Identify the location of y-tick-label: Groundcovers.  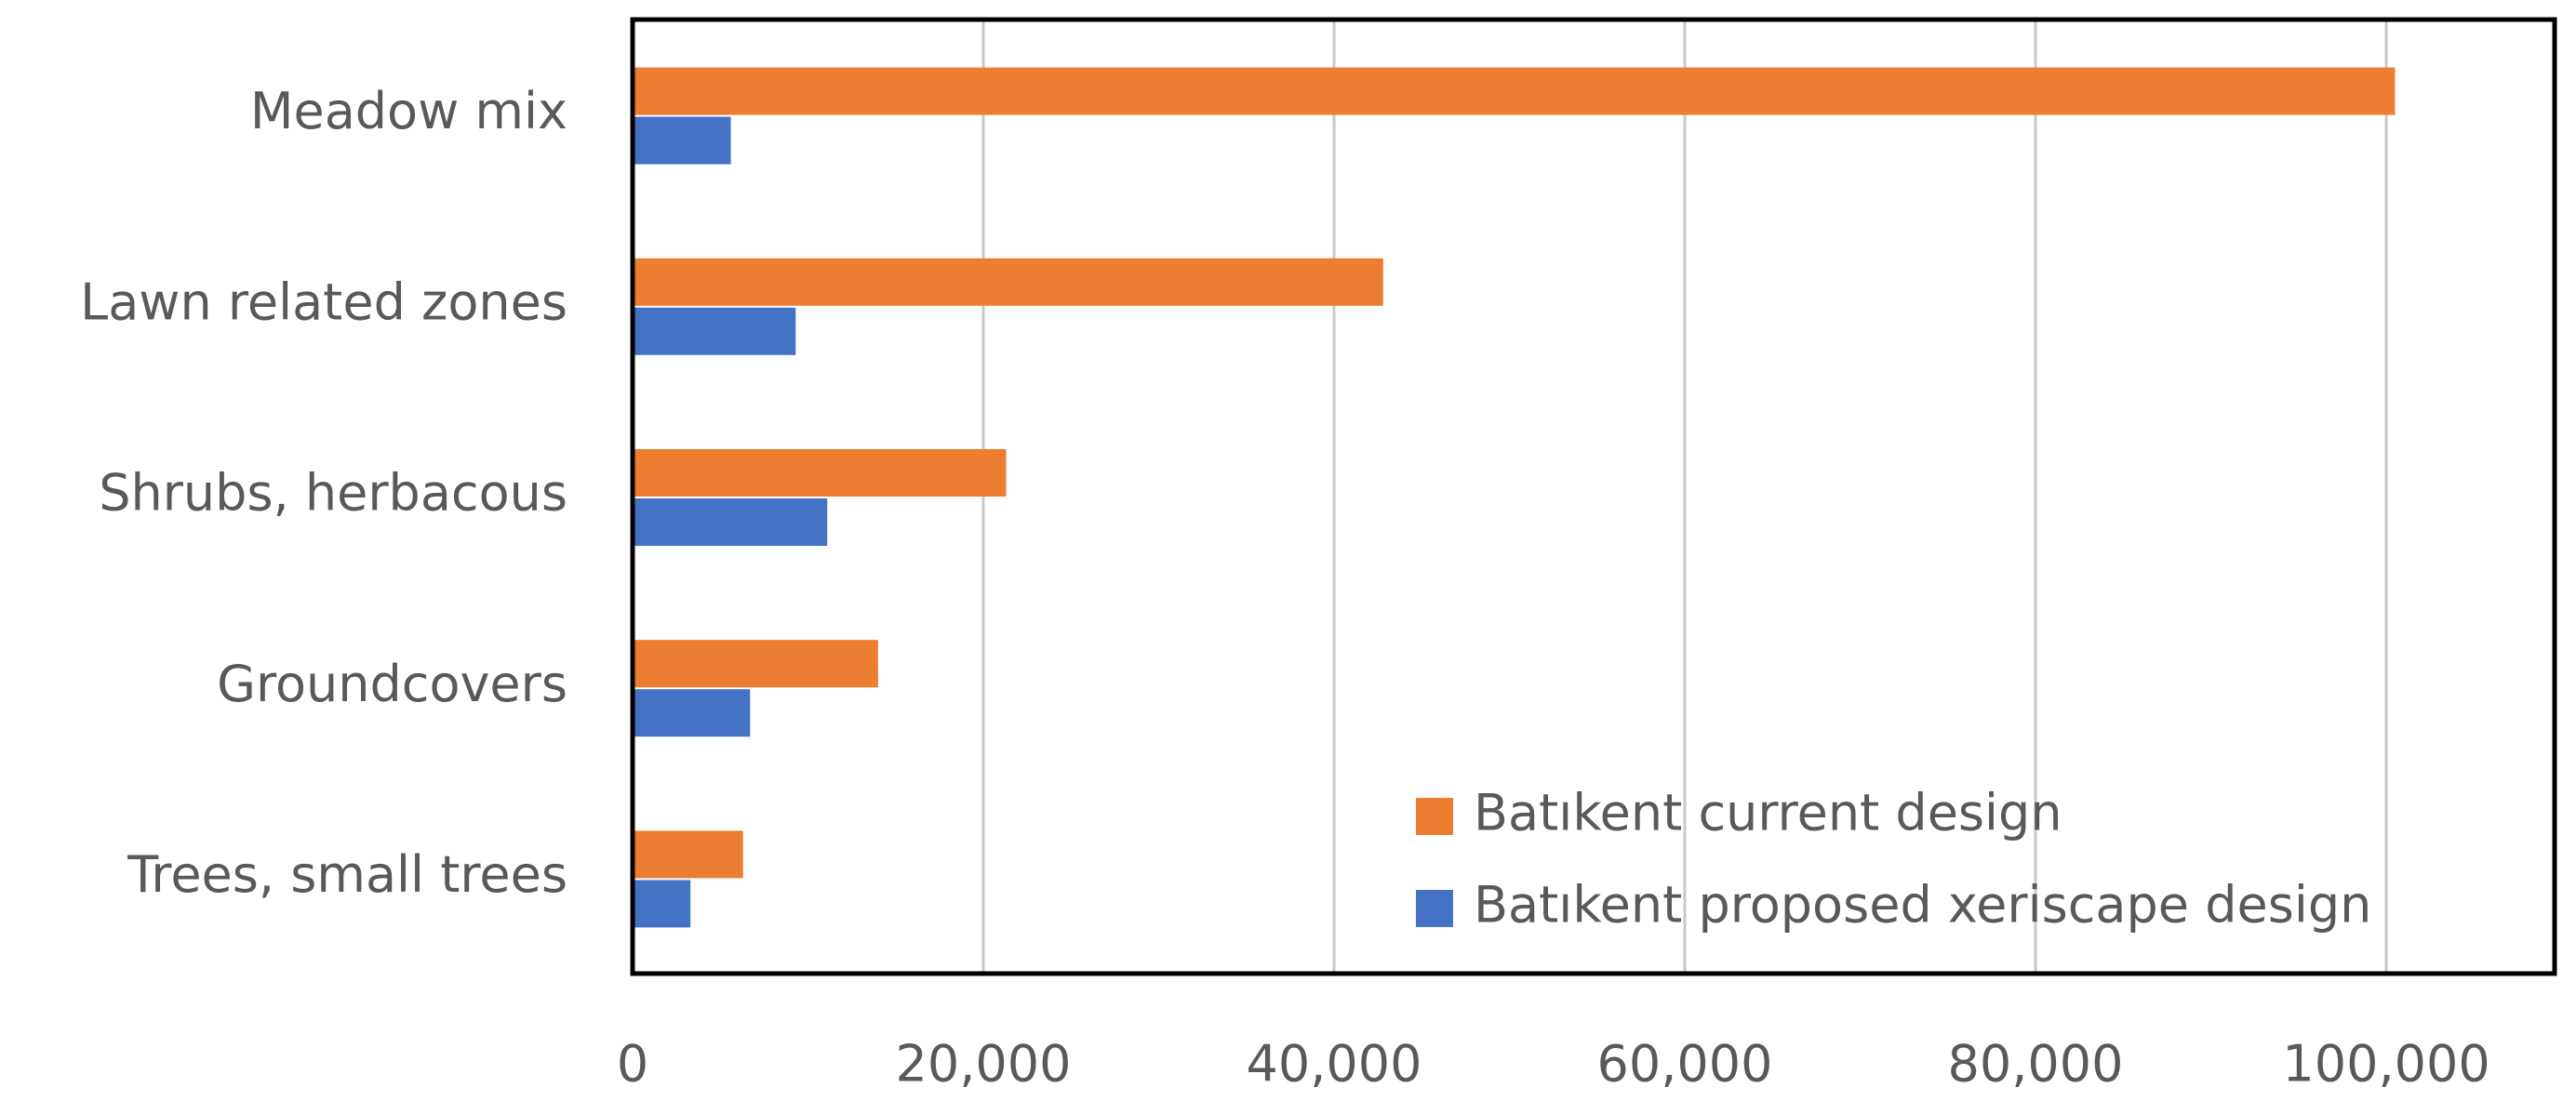
(392, 684).